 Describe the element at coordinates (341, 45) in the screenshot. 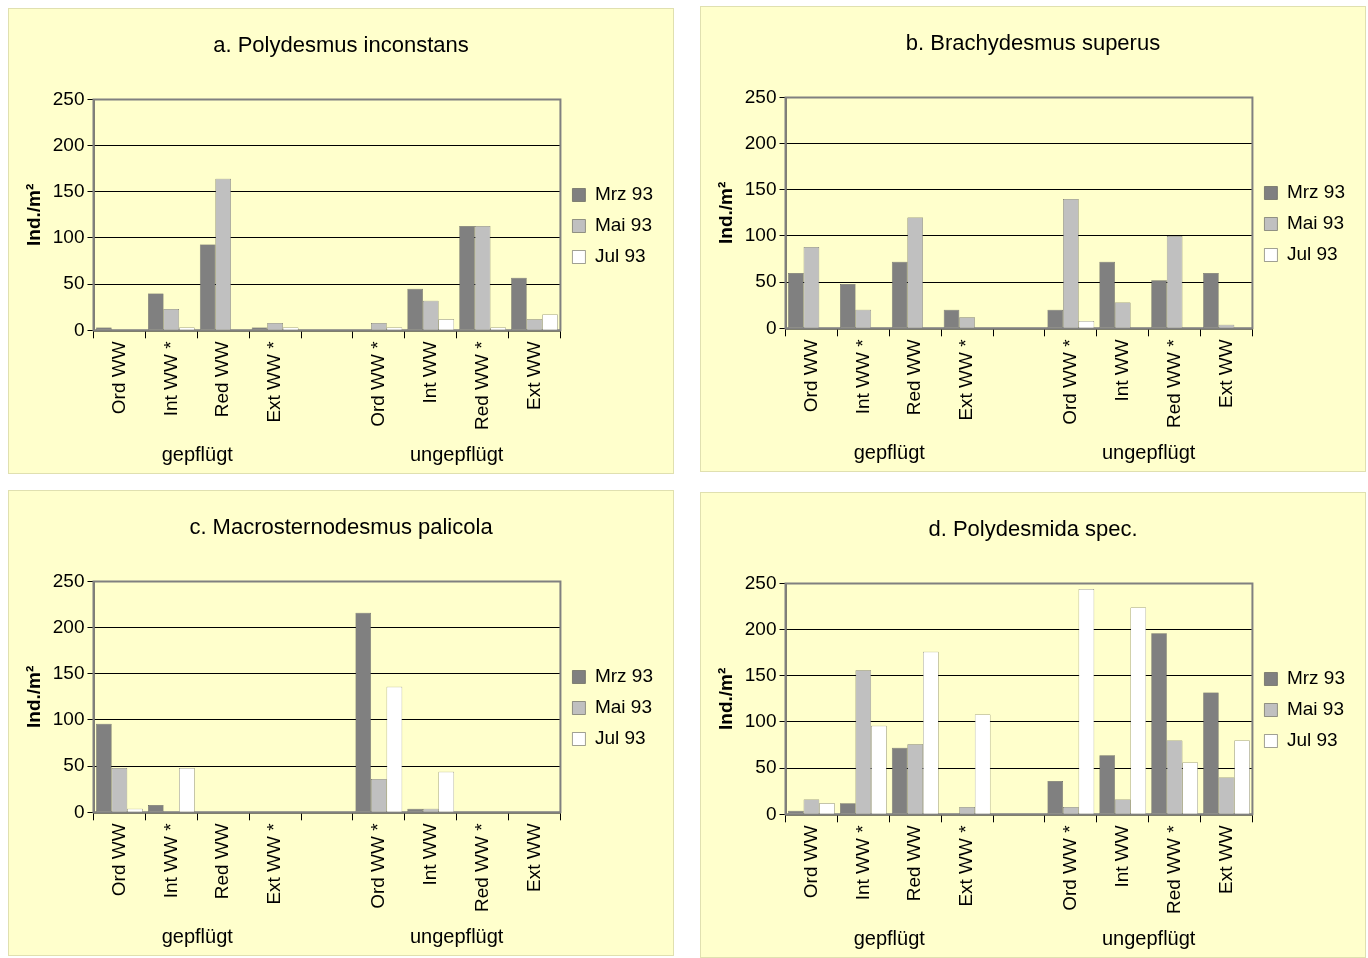

I see `chart-title: a. Polydesmus inconstans` at that location.